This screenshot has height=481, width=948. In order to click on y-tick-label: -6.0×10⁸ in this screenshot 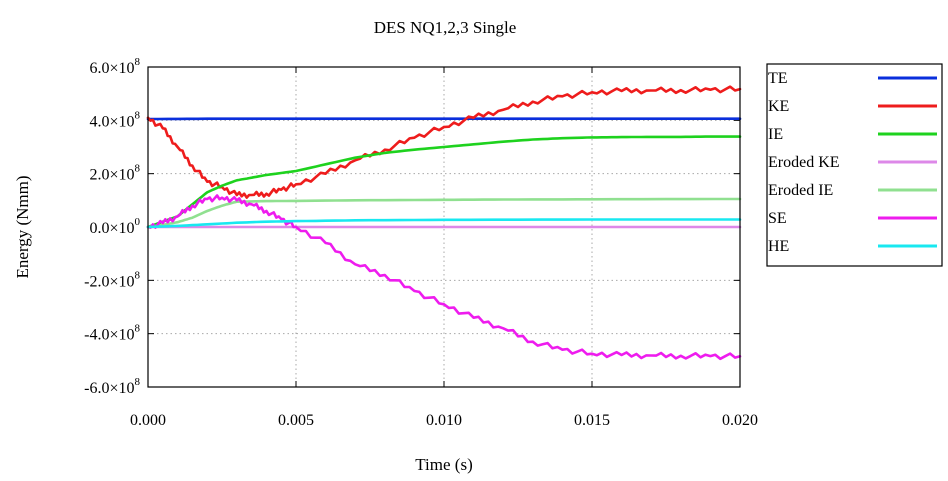, I will do `click(112, 386)`.